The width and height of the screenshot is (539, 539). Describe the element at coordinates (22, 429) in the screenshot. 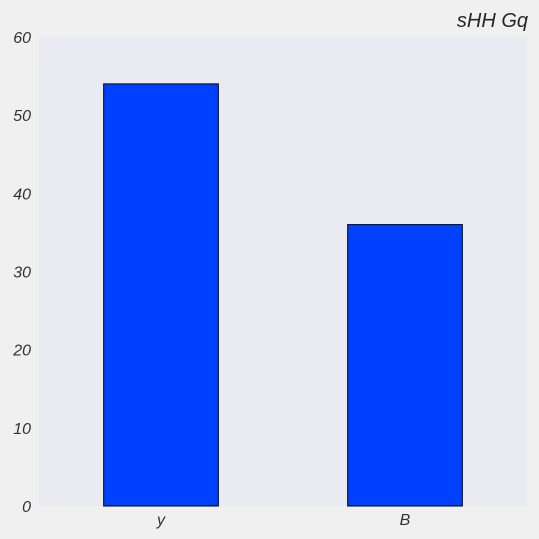

I see `y-tick-label: 10` at that location.